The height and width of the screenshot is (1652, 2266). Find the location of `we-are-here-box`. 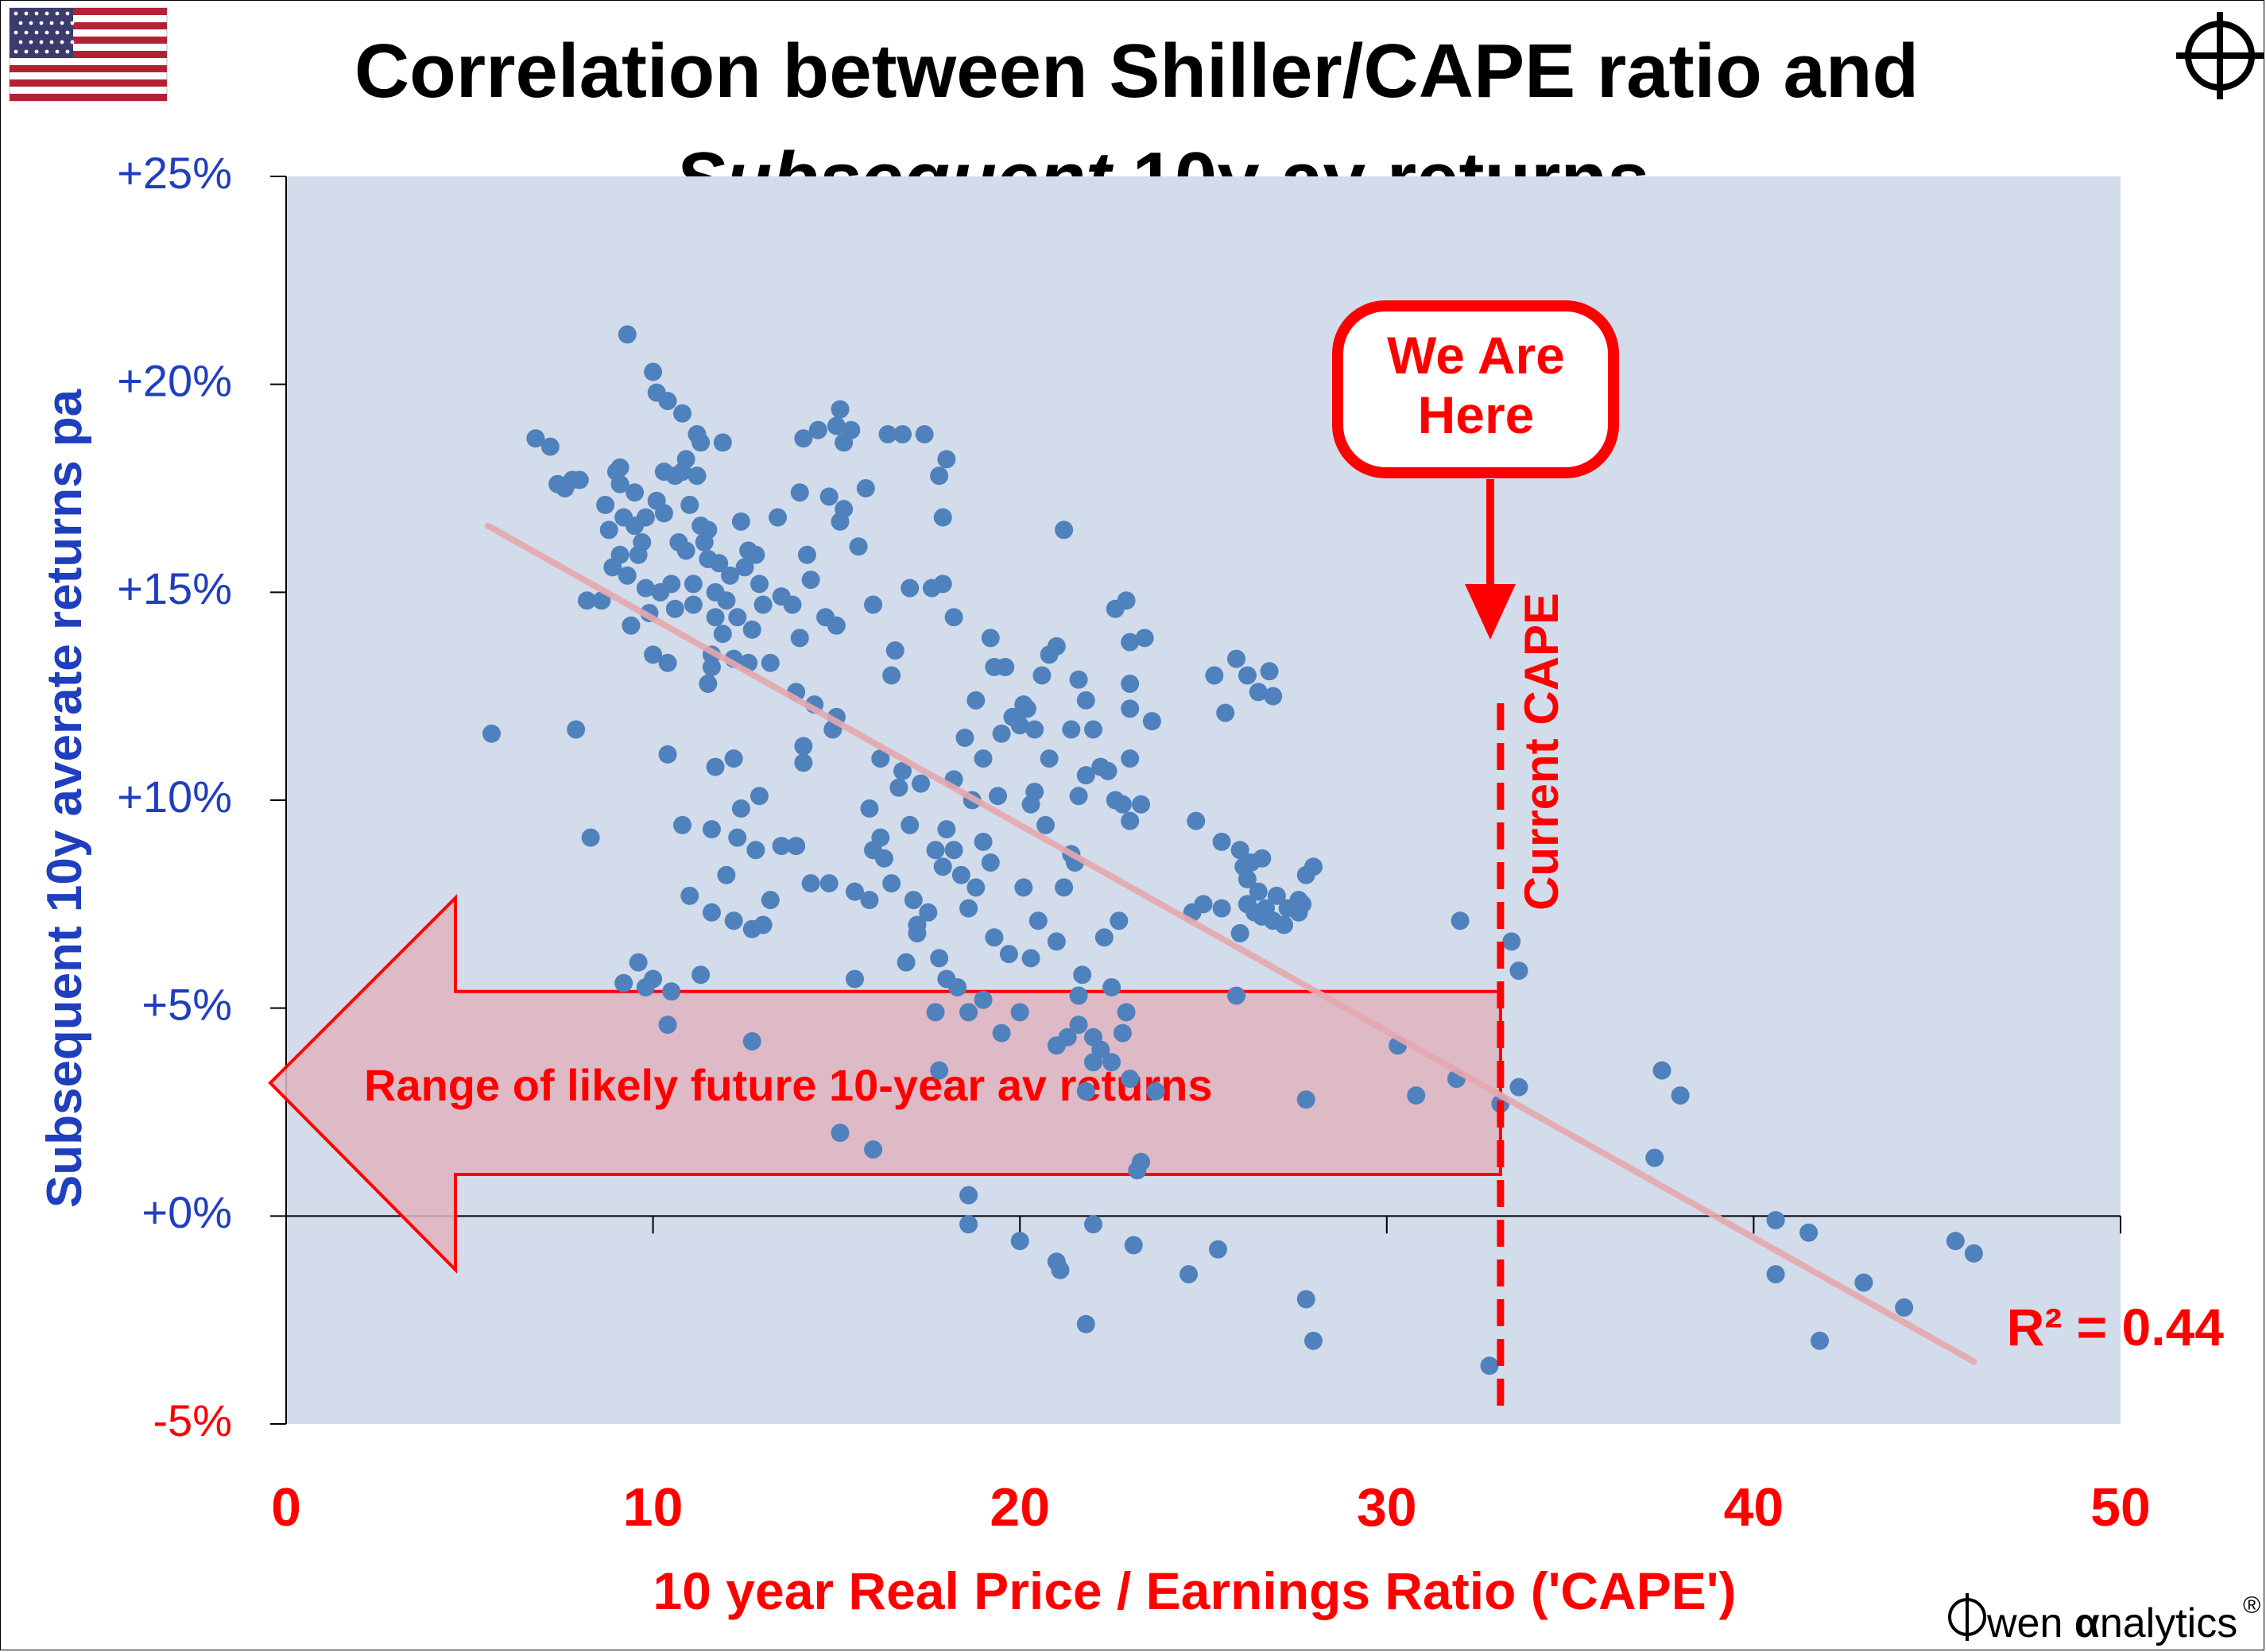

we-are-here-box is located at coordinates (1475, 389).